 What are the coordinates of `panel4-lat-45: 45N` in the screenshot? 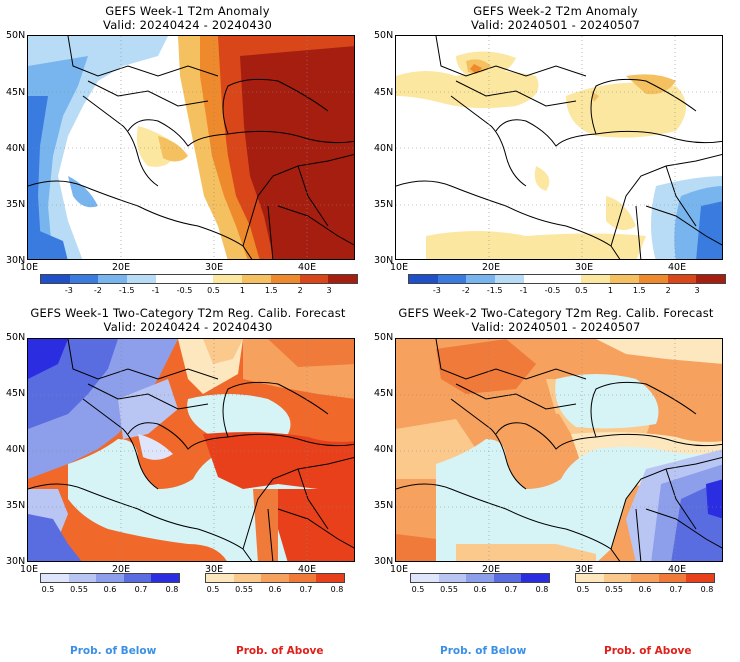 It's located at (384, 393).